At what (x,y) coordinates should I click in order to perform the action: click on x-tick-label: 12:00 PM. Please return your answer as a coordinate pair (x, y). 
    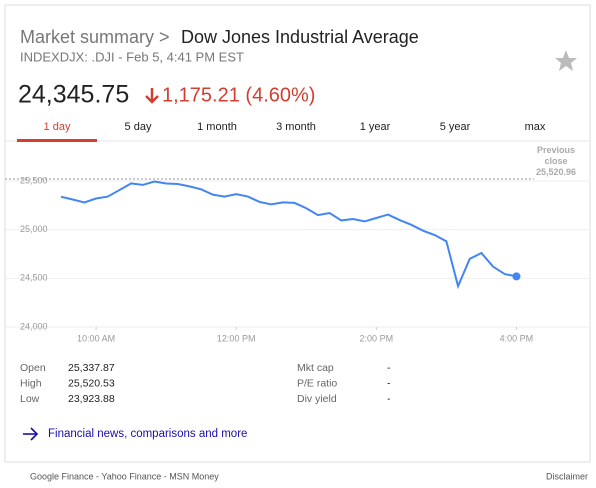
    Looking at the image, I should click on (236, 338).